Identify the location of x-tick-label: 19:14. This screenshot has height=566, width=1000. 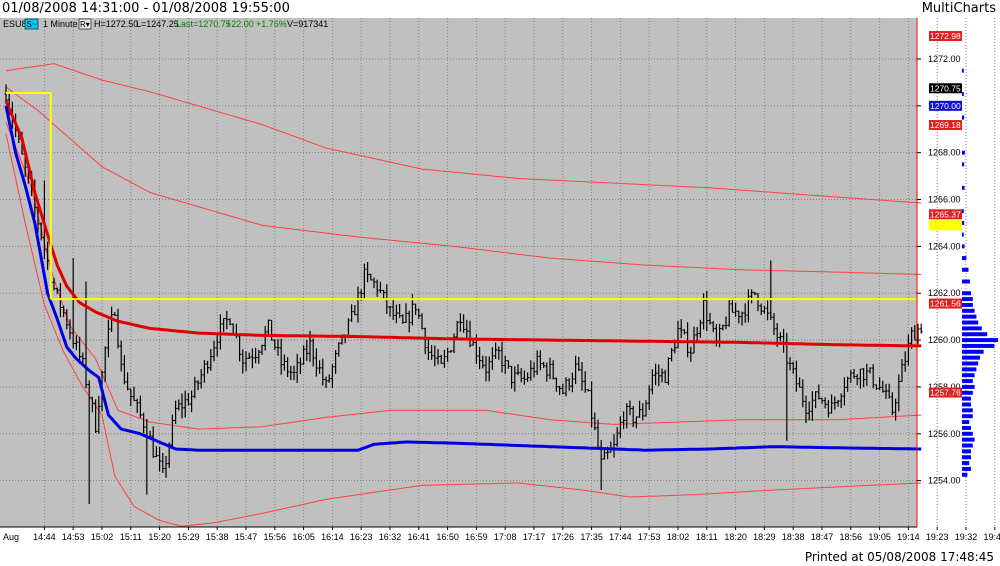
(908, 537).